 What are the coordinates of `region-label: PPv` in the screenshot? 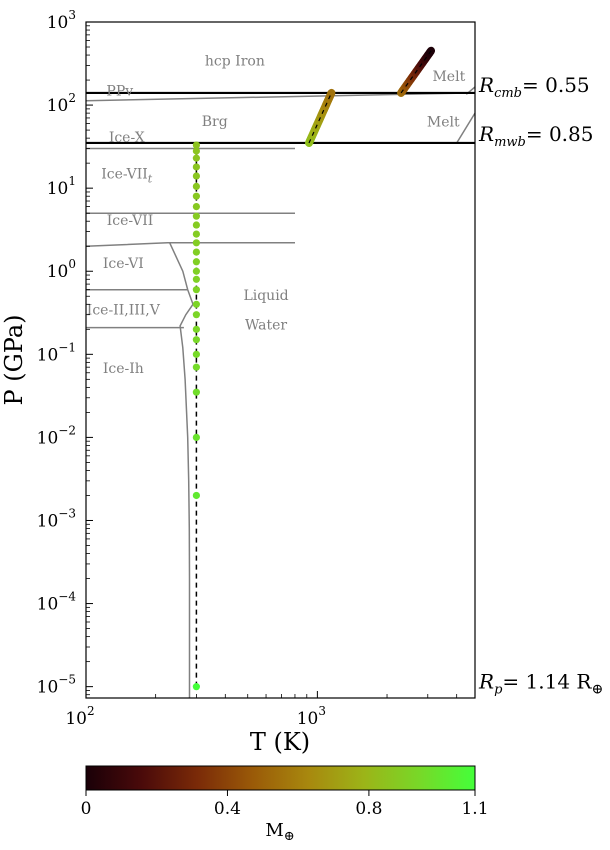 It's located at (119, 92).